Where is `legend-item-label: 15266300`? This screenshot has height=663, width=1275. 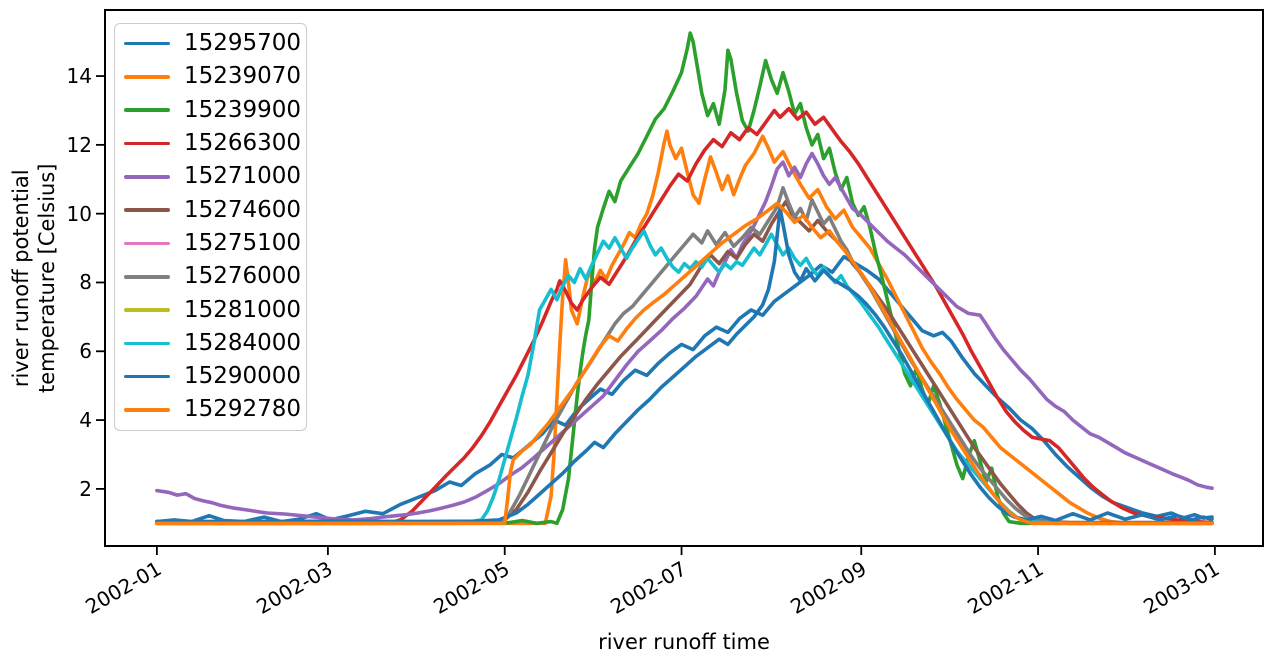
legend-item-label: 15266300 is located at coordinates (243, 143).